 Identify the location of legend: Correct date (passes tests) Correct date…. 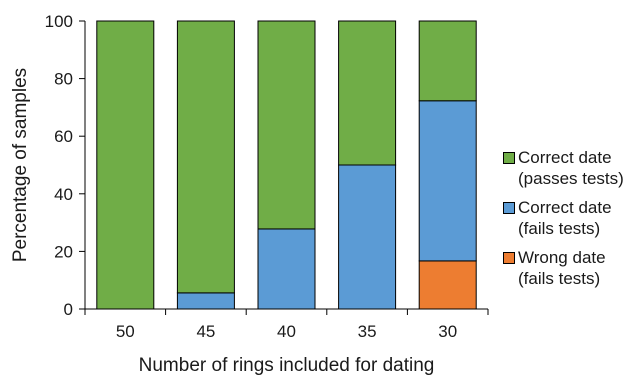
(570, 222).